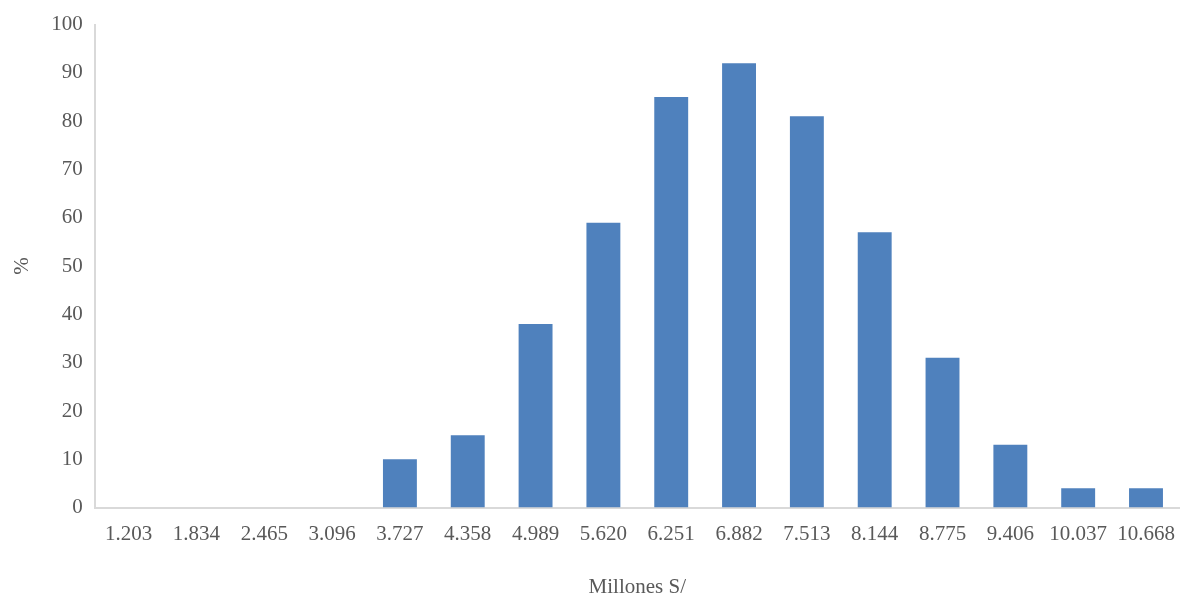  What do you see at coordinates (72, 71) in the screenshot?
I see `y-tick-label: 90` at bounding box center [72, 71].